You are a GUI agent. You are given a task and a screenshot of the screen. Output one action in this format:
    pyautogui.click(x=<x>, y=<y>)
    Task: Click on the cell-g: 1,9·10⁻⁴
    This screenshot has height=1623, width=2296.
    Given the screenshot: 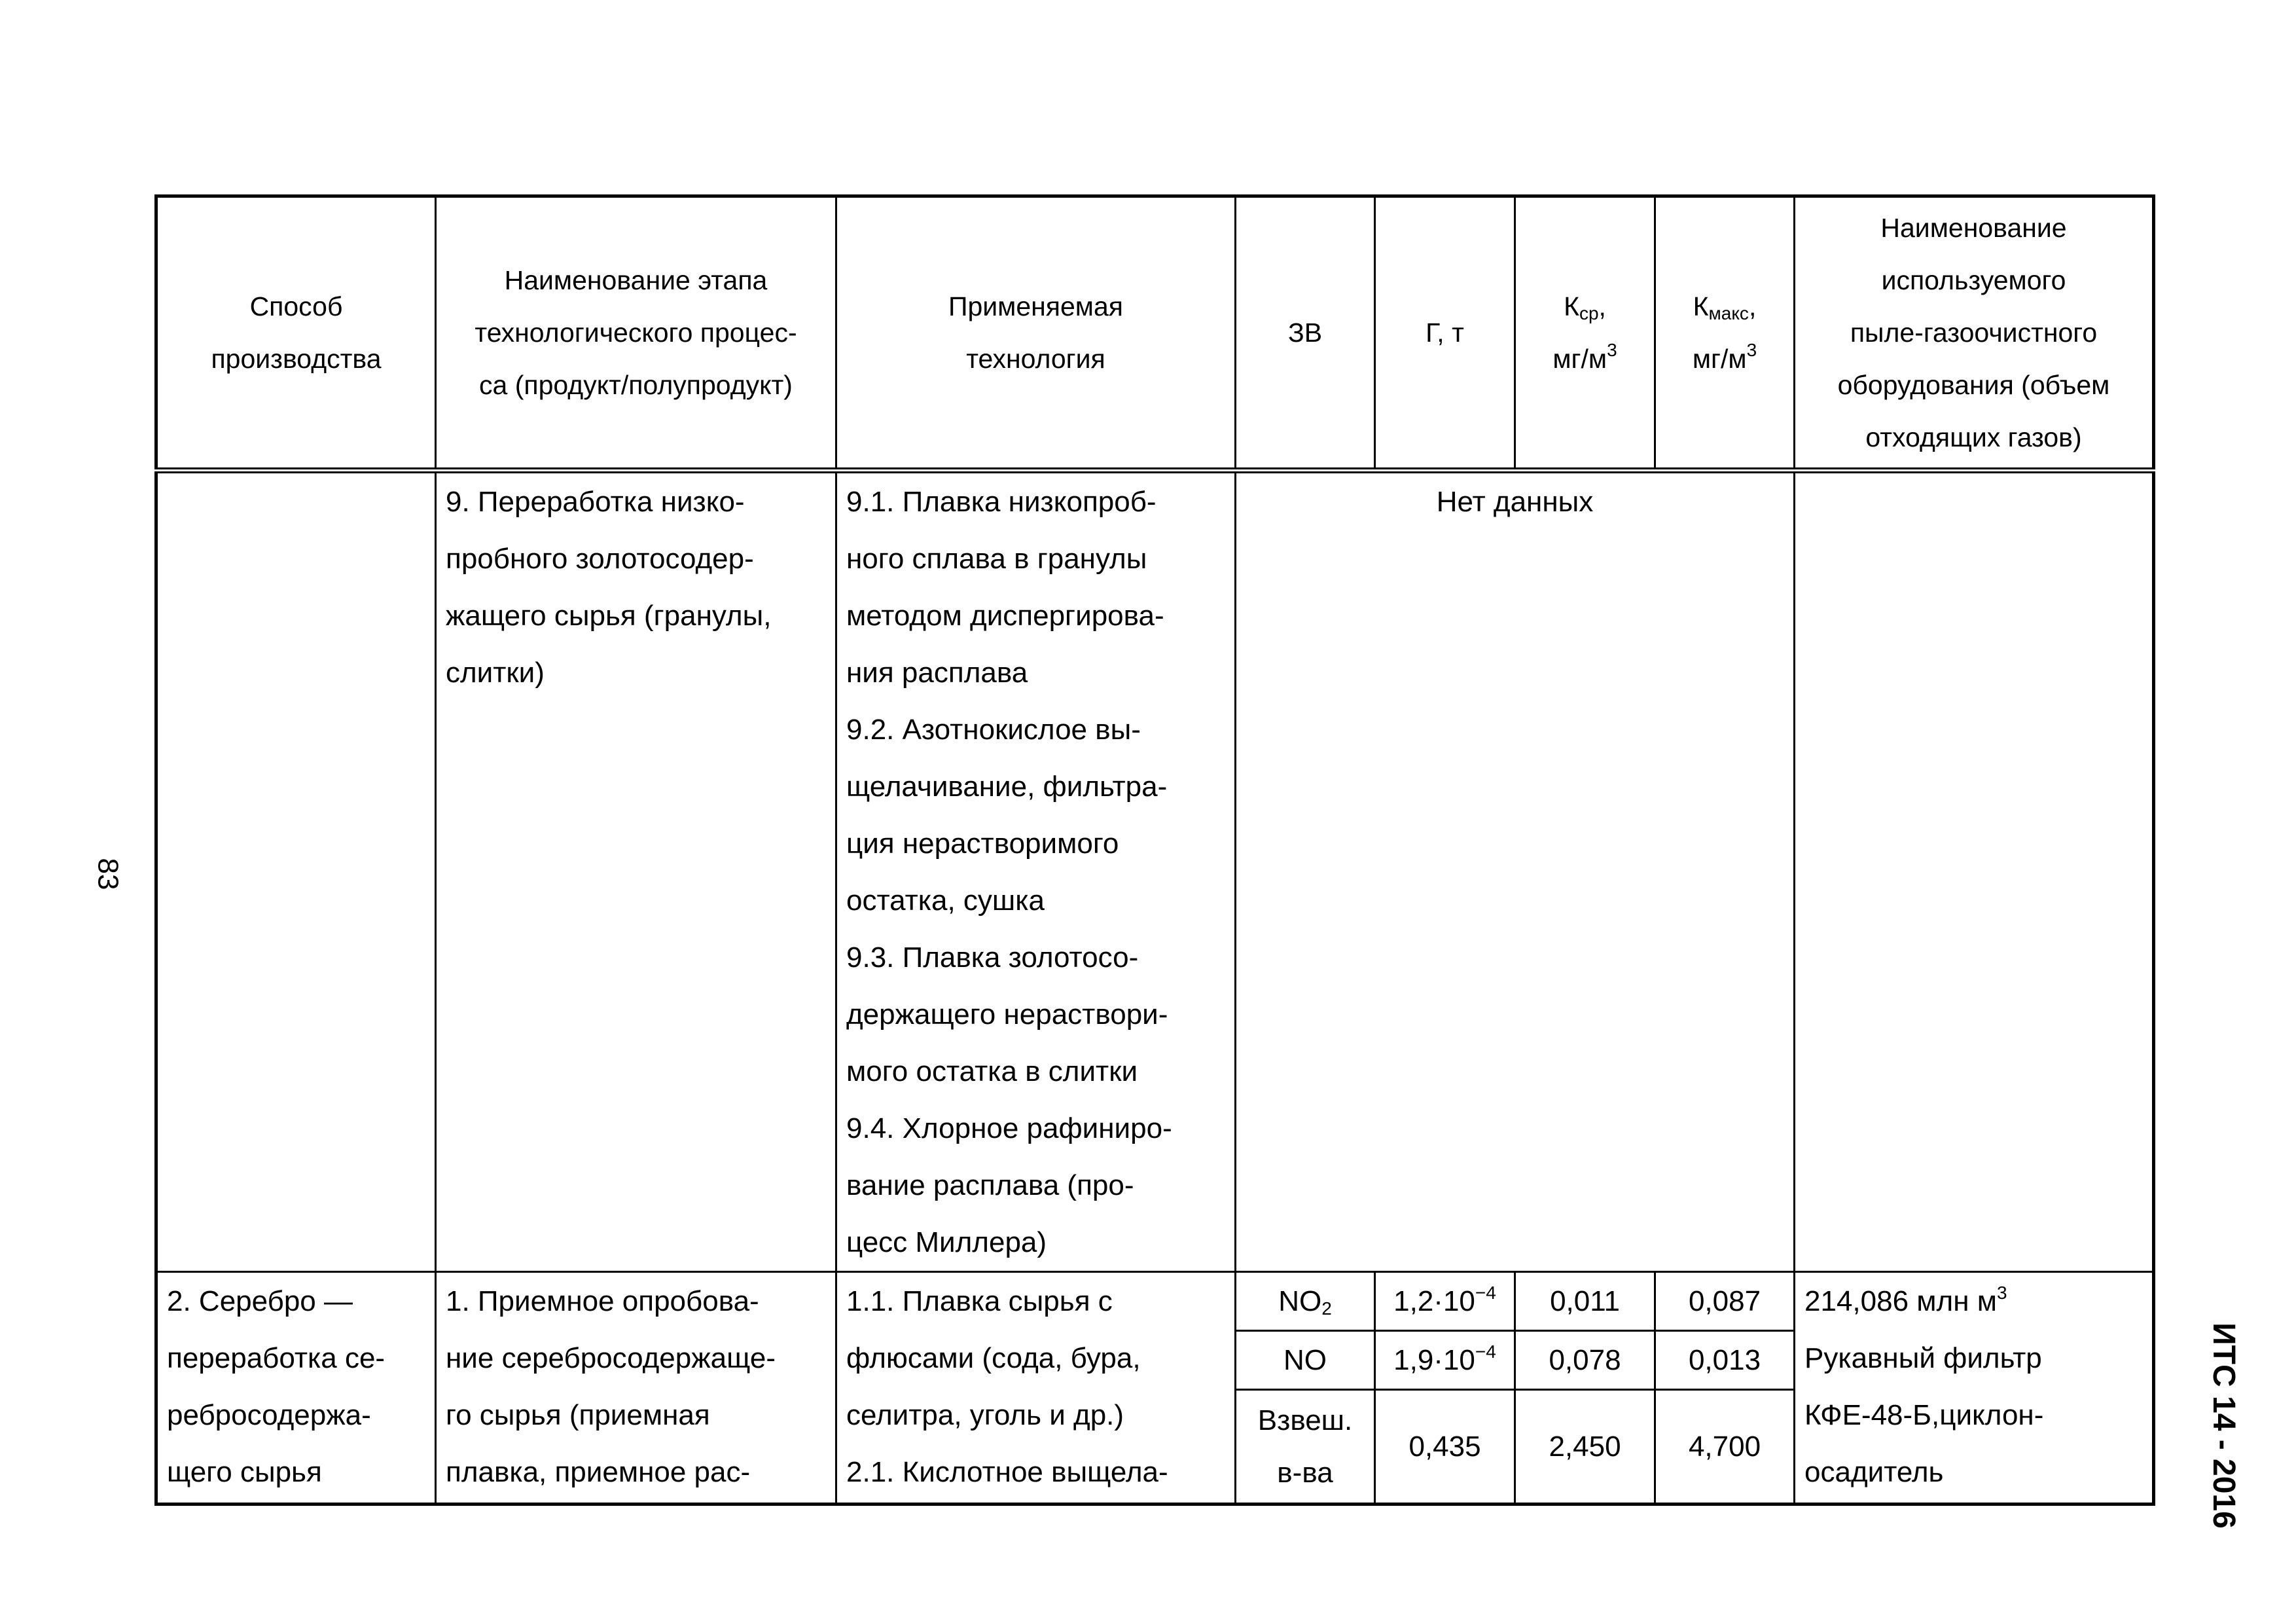 What is the action you would take?
    pyautogui.click(x=1445, y=1360)
    